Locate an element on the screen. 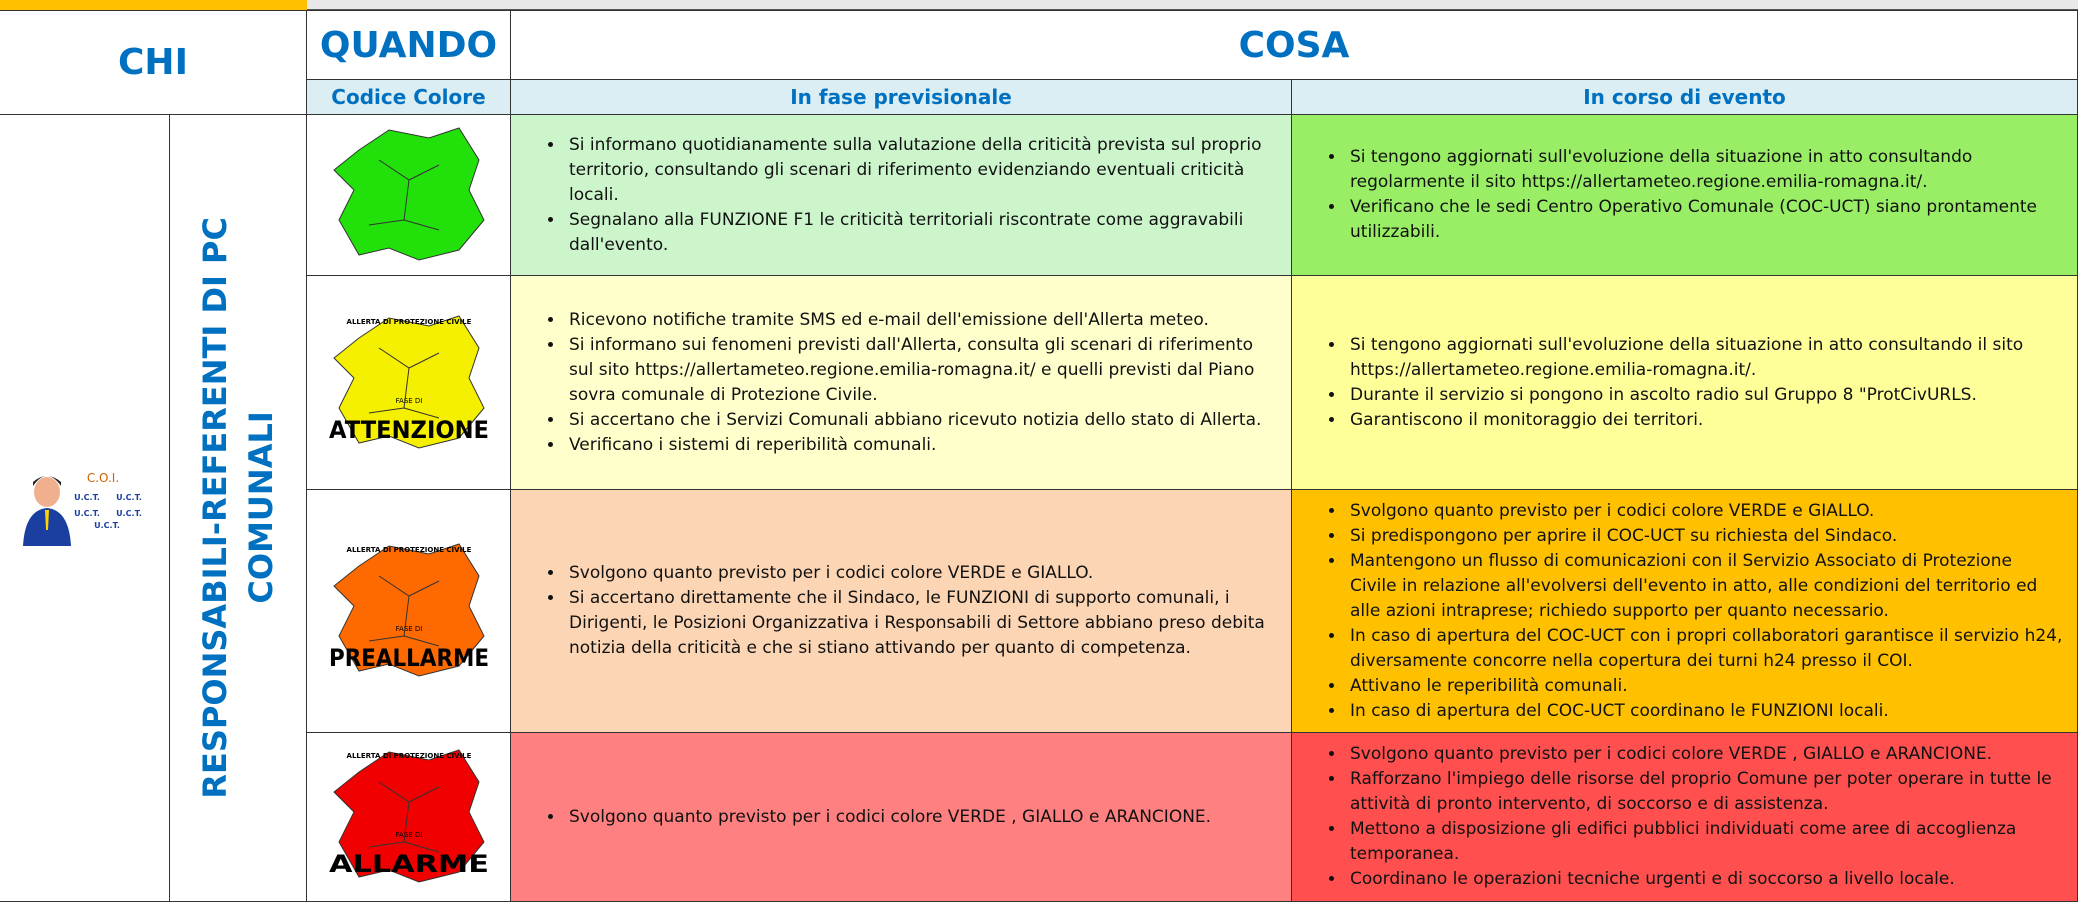 Image resolution: width=2078 pixels, height=902 pixels. text: CHI is located at coordinates (153, 62).